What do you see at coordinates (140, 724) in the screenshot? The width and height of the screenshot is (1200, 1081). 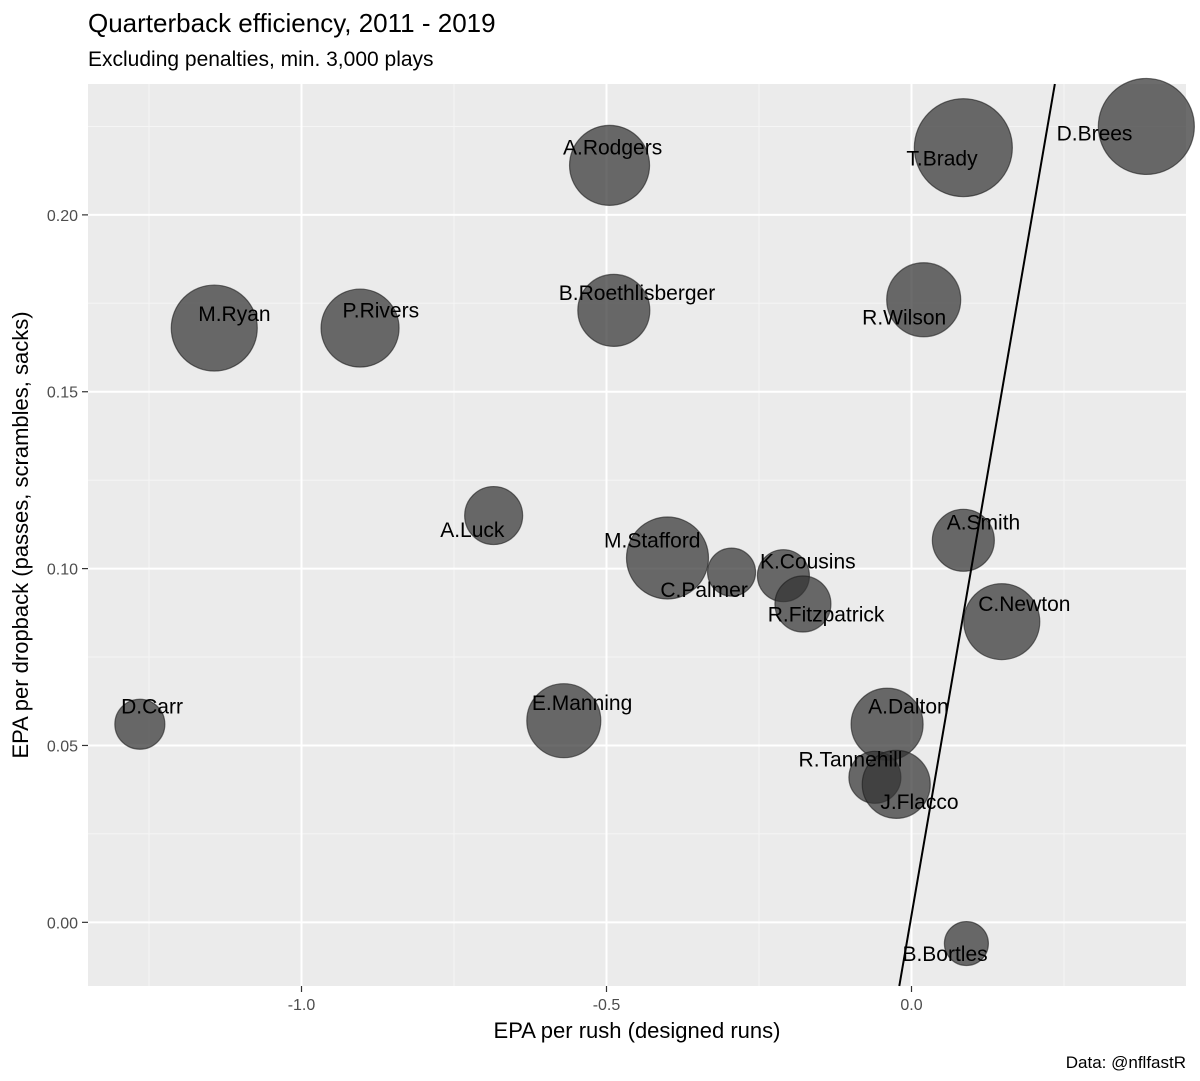 I see `bubble-d-carr` at bounding box center [140, 724].